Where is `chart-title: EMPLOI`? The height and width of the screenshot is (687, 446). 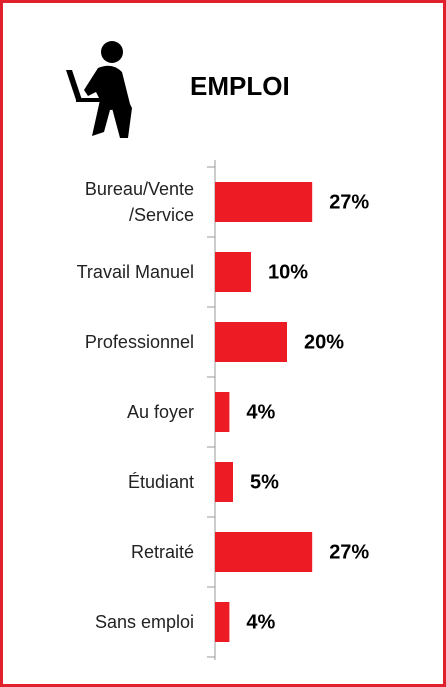
chart-title: EMPLOI is located at coordinates (240, 86).